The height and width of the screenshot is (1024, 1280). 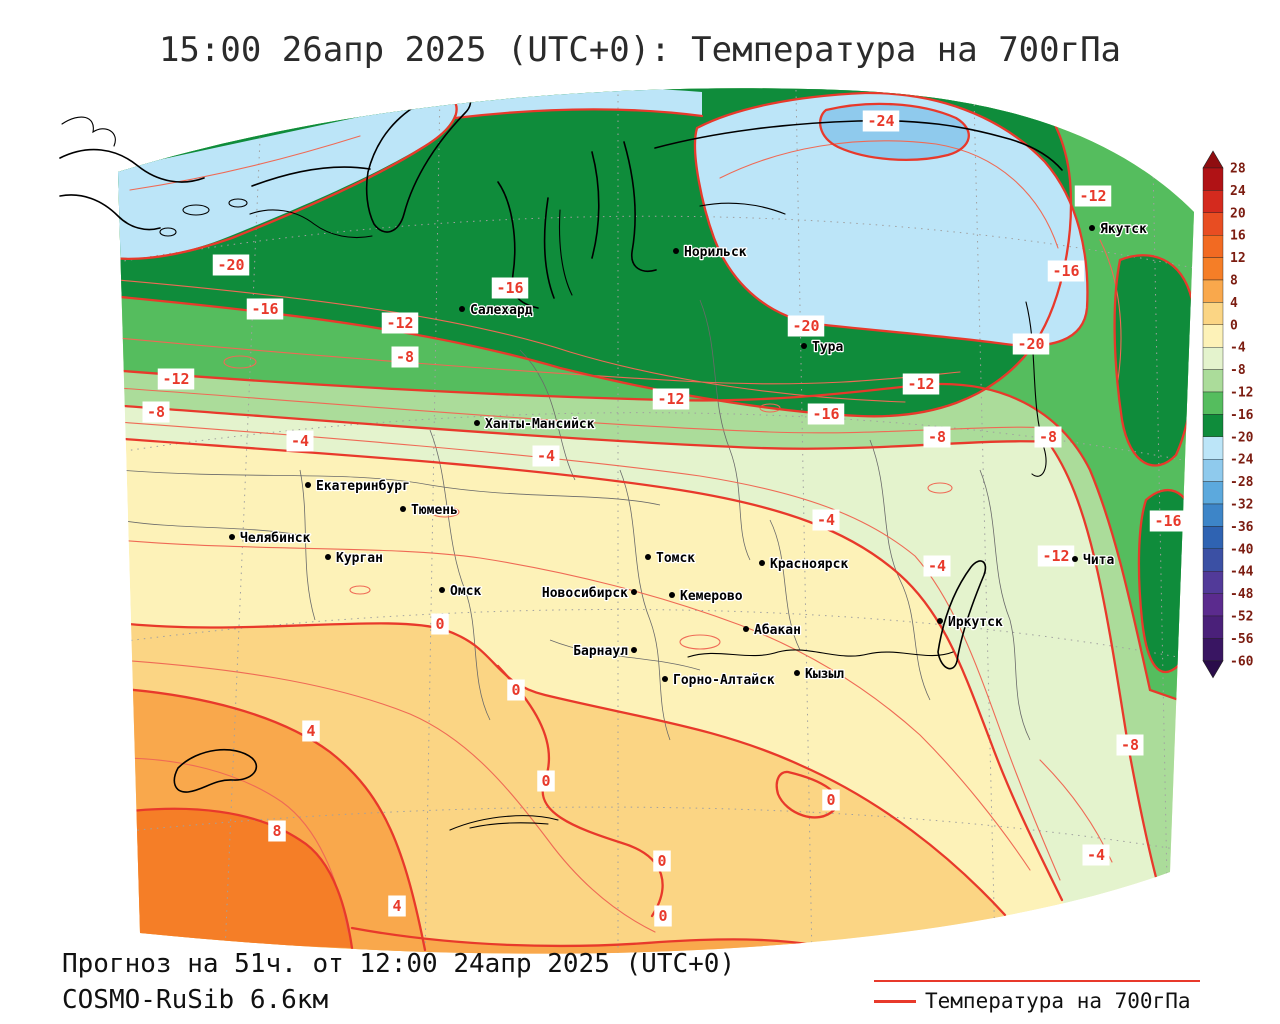 What do you see at coordinates (711, 596) in the screenshot?
I see `city-label: Кемерово` at bounding box center [711, 596].